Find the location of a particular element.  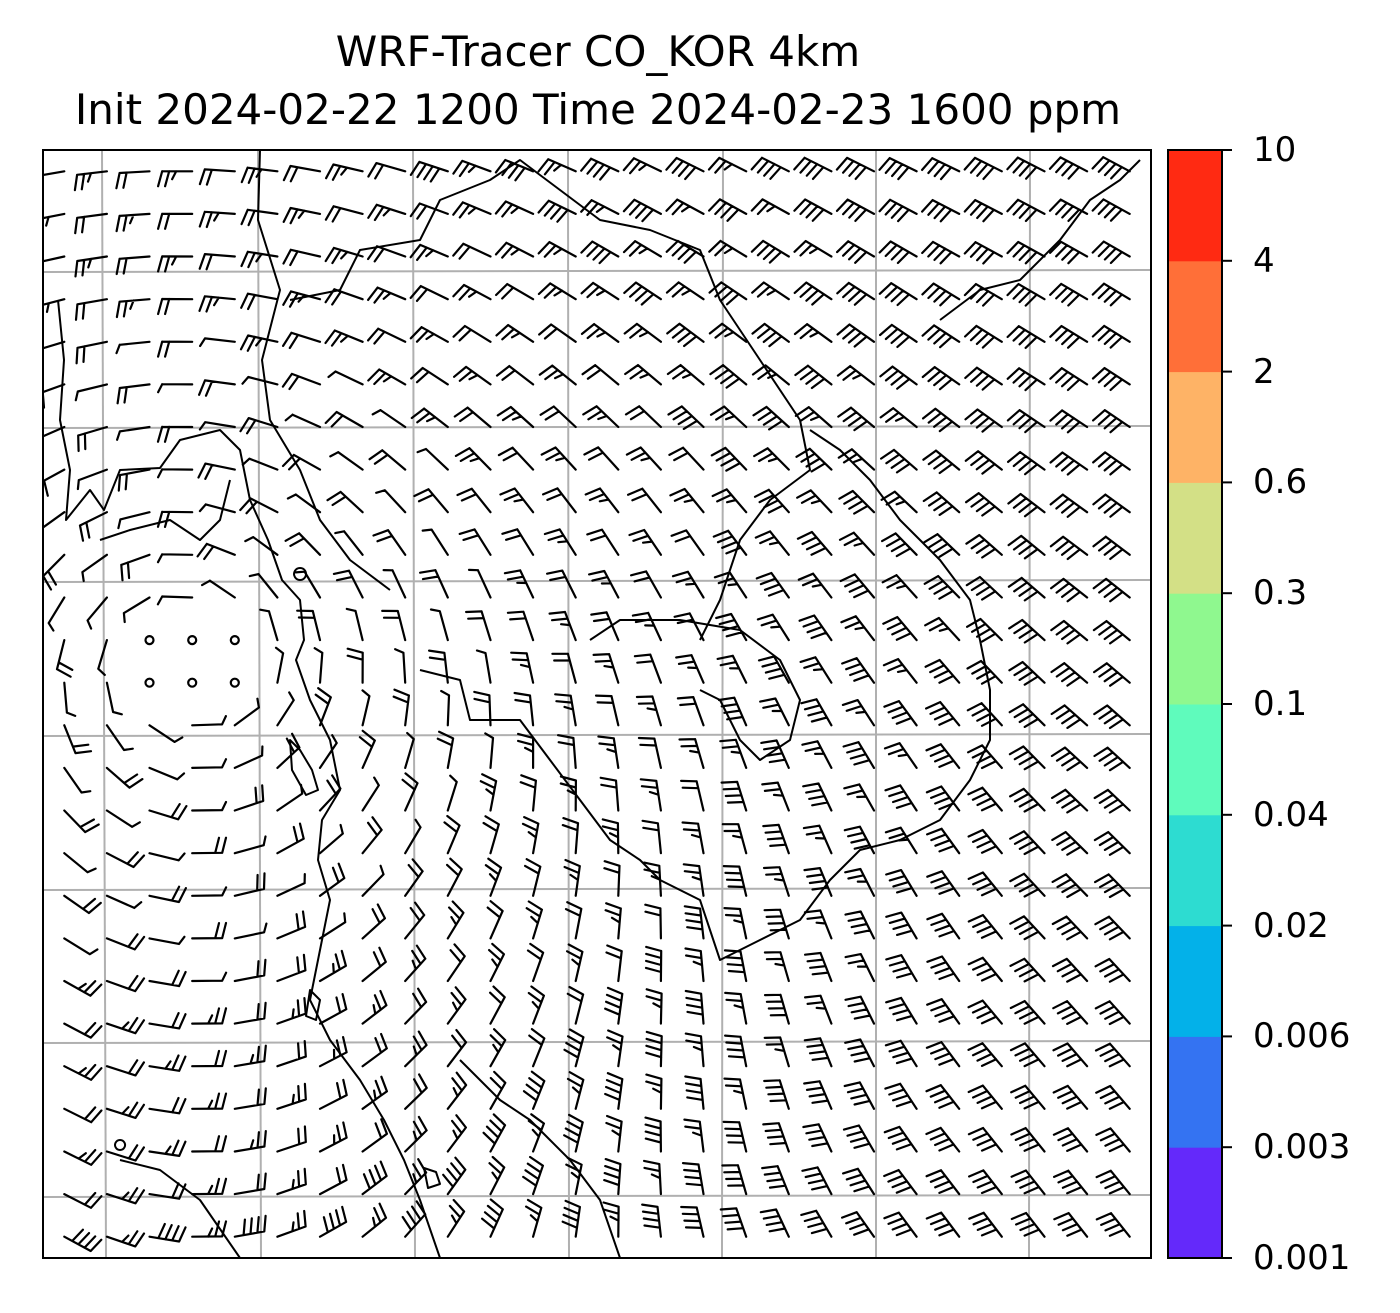

colorbar is located at coordinates (1199, 704).